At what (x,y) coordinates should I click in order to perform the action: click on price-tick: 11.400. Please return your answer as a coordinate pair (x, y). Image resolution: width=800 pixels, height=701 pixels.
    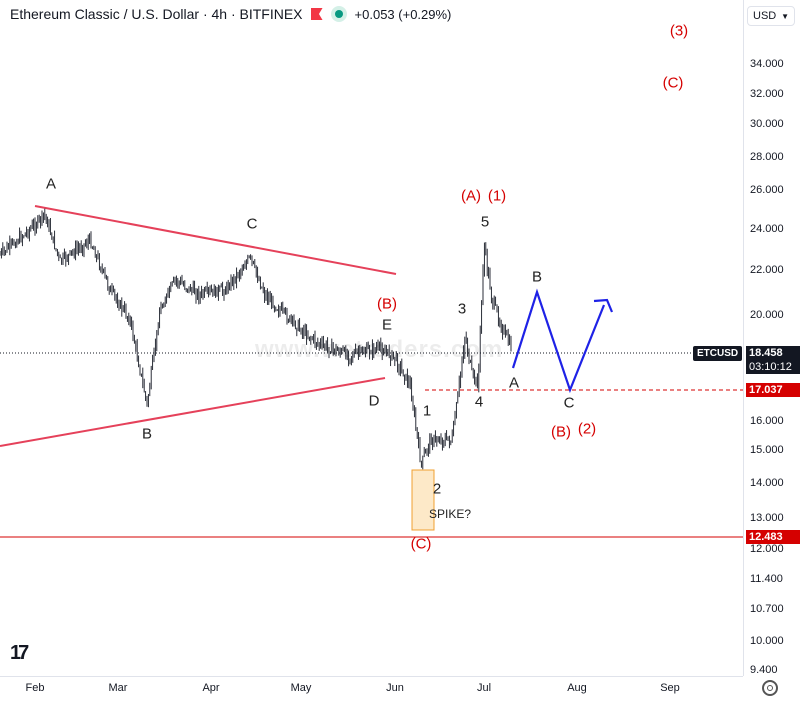
    Looking at the image, I should click on (766, 579).